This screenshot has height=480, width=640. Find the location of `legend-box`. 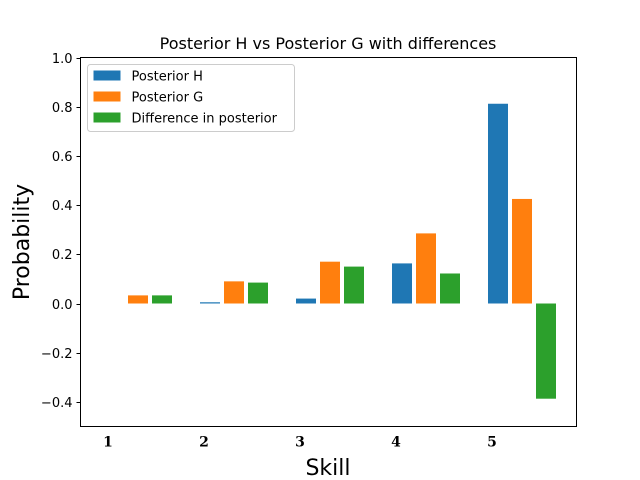

legend-box is located at coordinates (191, 98).